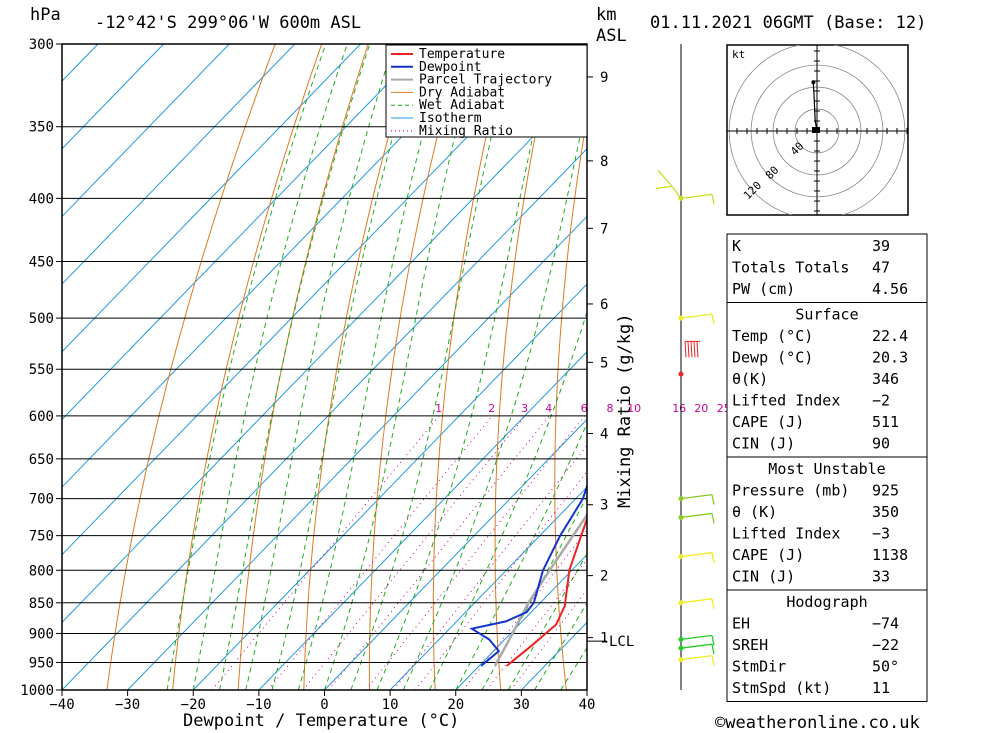 Image resolution: width=1000 pixels, height=733 pixels. I want to click on most-unstable-table-label: CIN (J), so click(763, 577).